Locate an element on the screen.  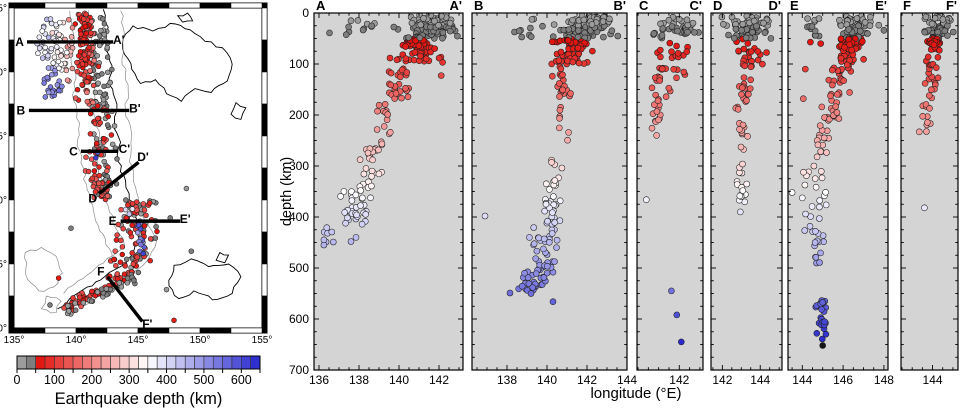
colorbar-tick-label: 100 is located at coordinates (54, 380).